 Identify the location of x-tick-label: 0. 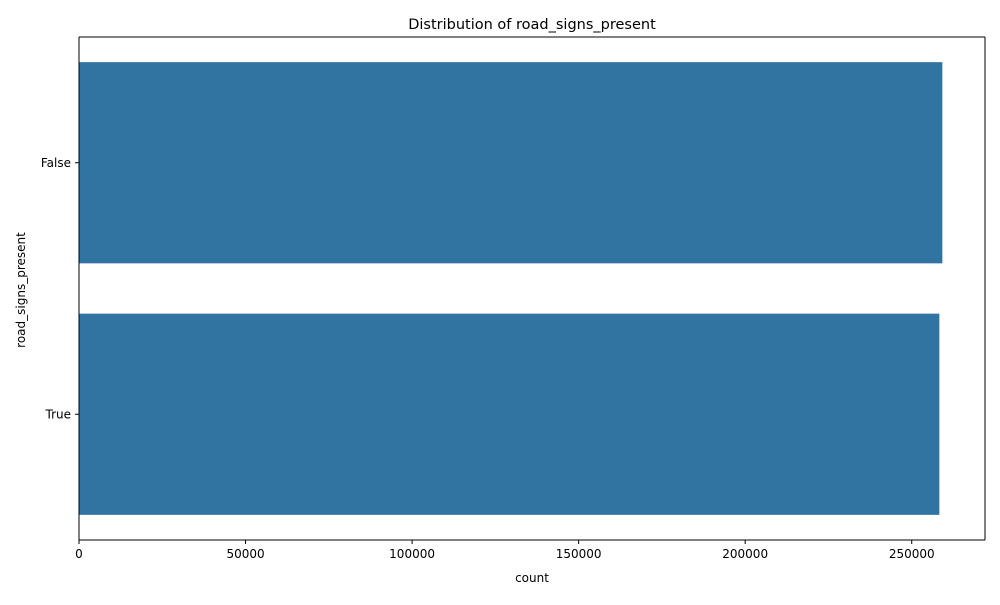
(79, 554).